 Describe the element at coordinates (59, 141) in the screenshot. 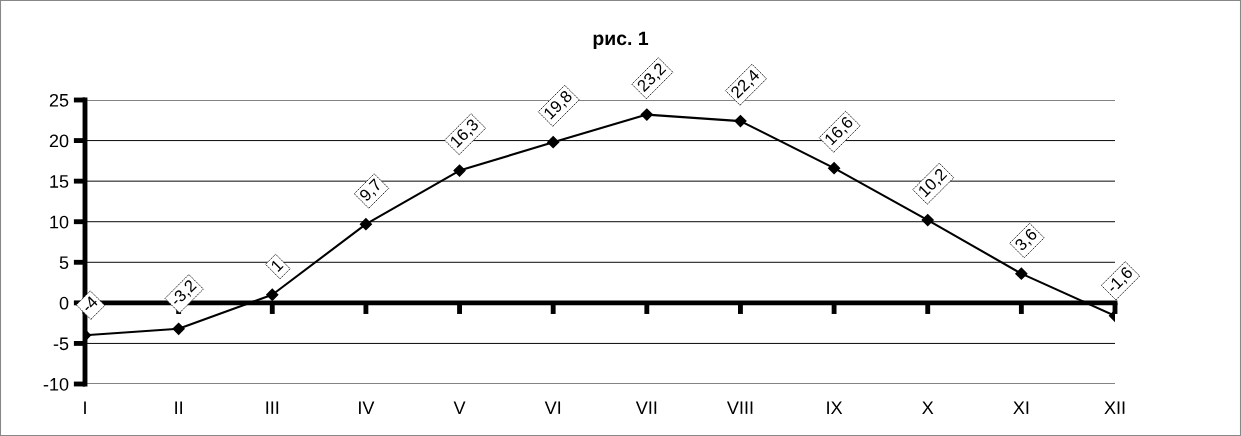

I see `y-tick-label: 20` at that location.